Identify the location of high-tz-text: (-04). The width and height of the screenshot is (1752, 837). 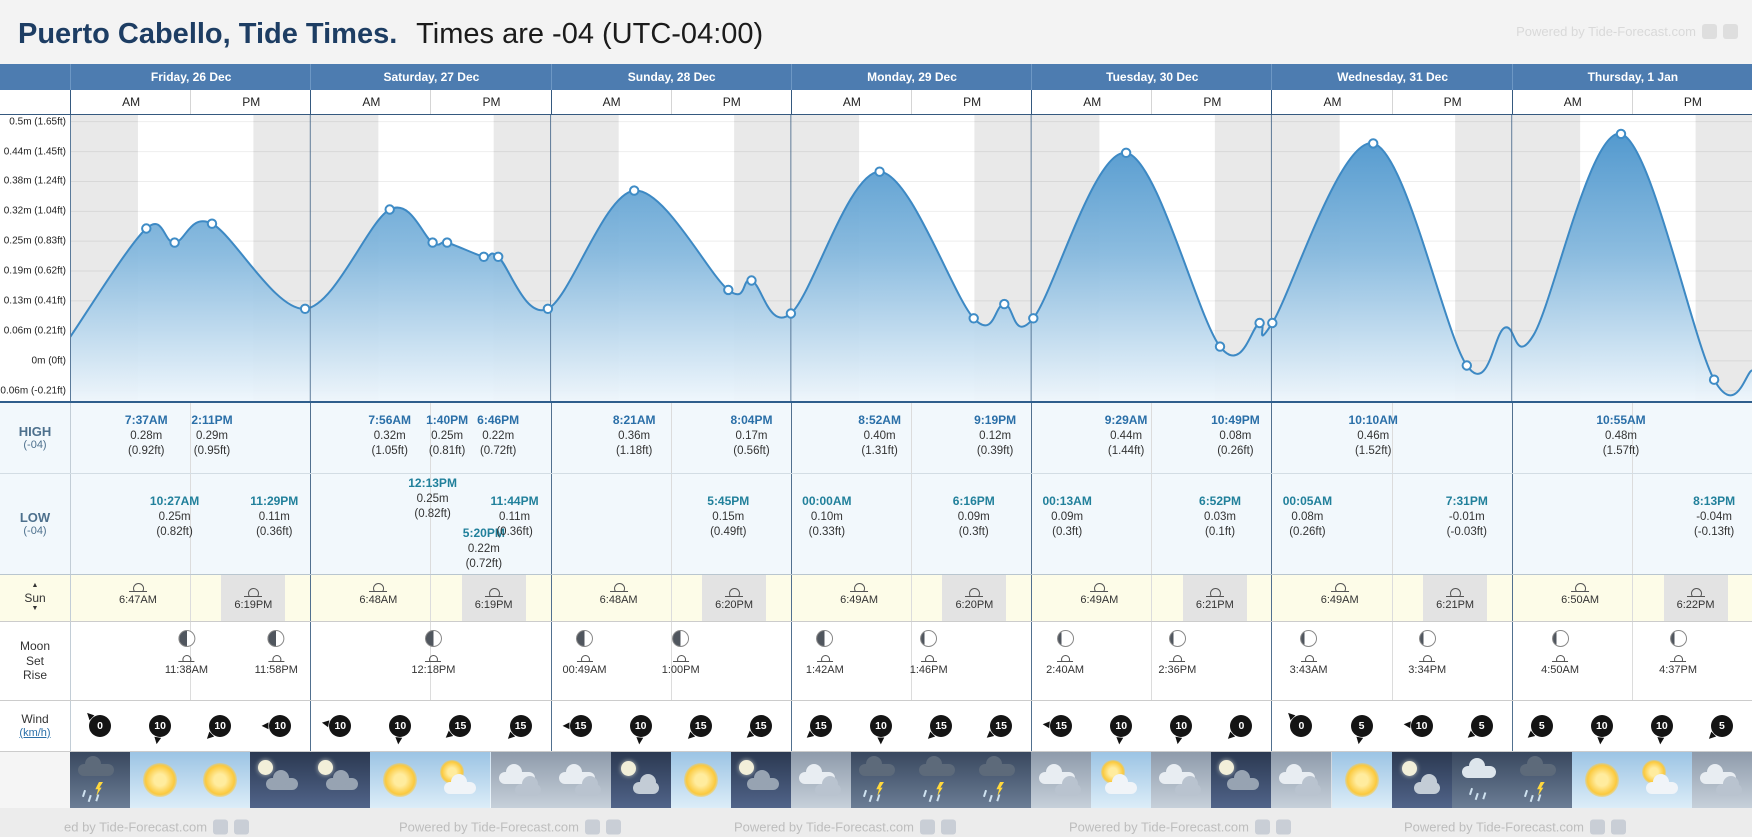
(35, 445).